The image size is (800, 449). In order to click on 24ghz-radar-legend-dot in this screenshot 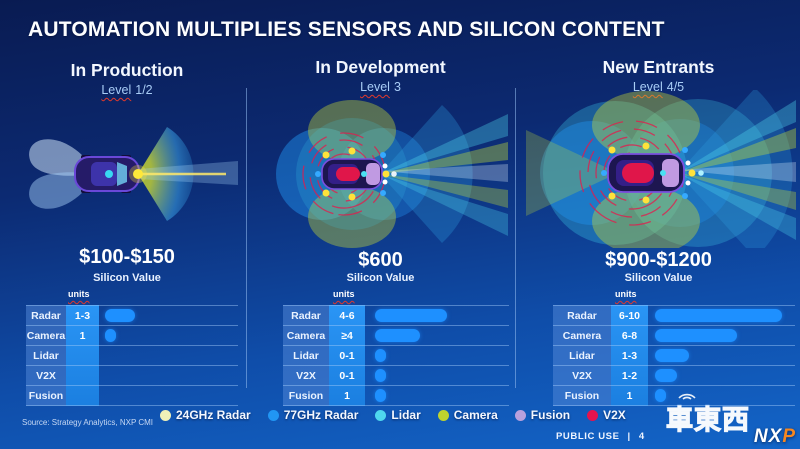, I will do `click(165, 415)`.